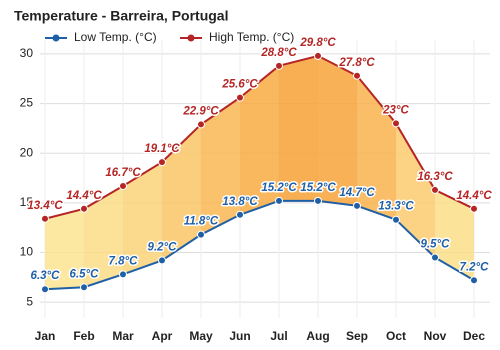 This screenshot has width=500, height=350. What do you see at coordinates (162, 149) in the screenshot?
I see `value-label: 19.1°C` at bounding box center [162, 149].